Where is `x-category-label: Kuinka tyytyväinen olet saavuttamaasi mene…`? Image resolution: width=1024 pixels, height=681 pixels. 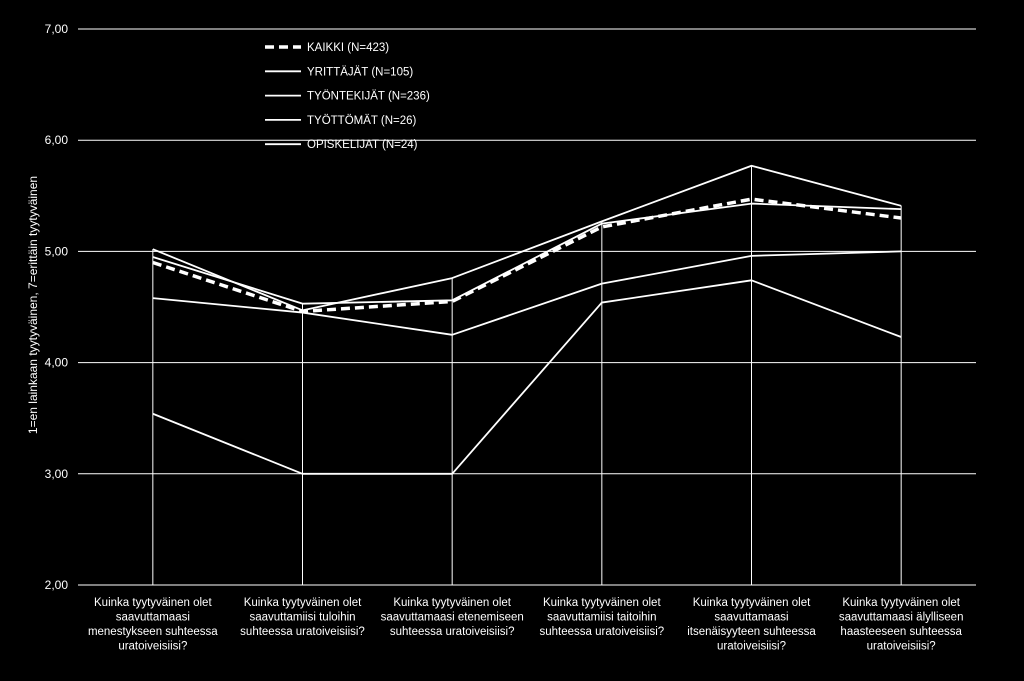
x-category-label: Kuinka tyytyväinen olet saavuttamaasi mene… is located at coordinates (153, 625).